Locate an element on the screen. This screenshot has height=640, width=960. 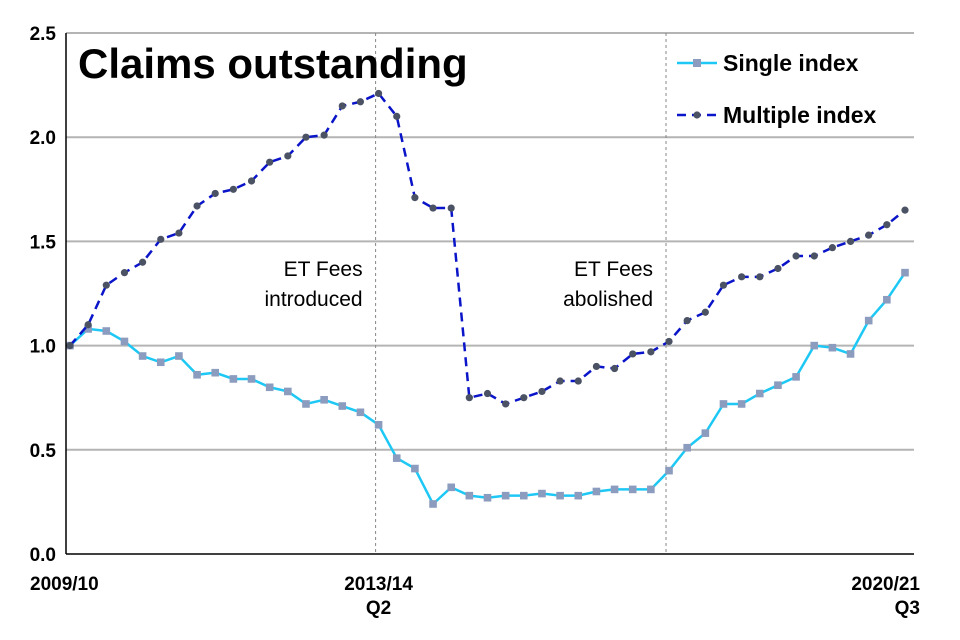
x-tick-label: 2013/14 is located at coordinates (378, 584).